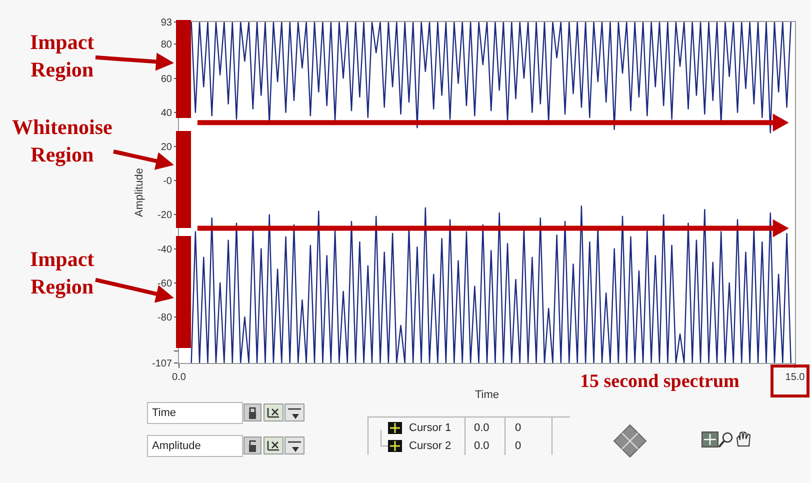 The image size is (811, 483). I want to click on y-tick-label: 80, so click(166, 45).